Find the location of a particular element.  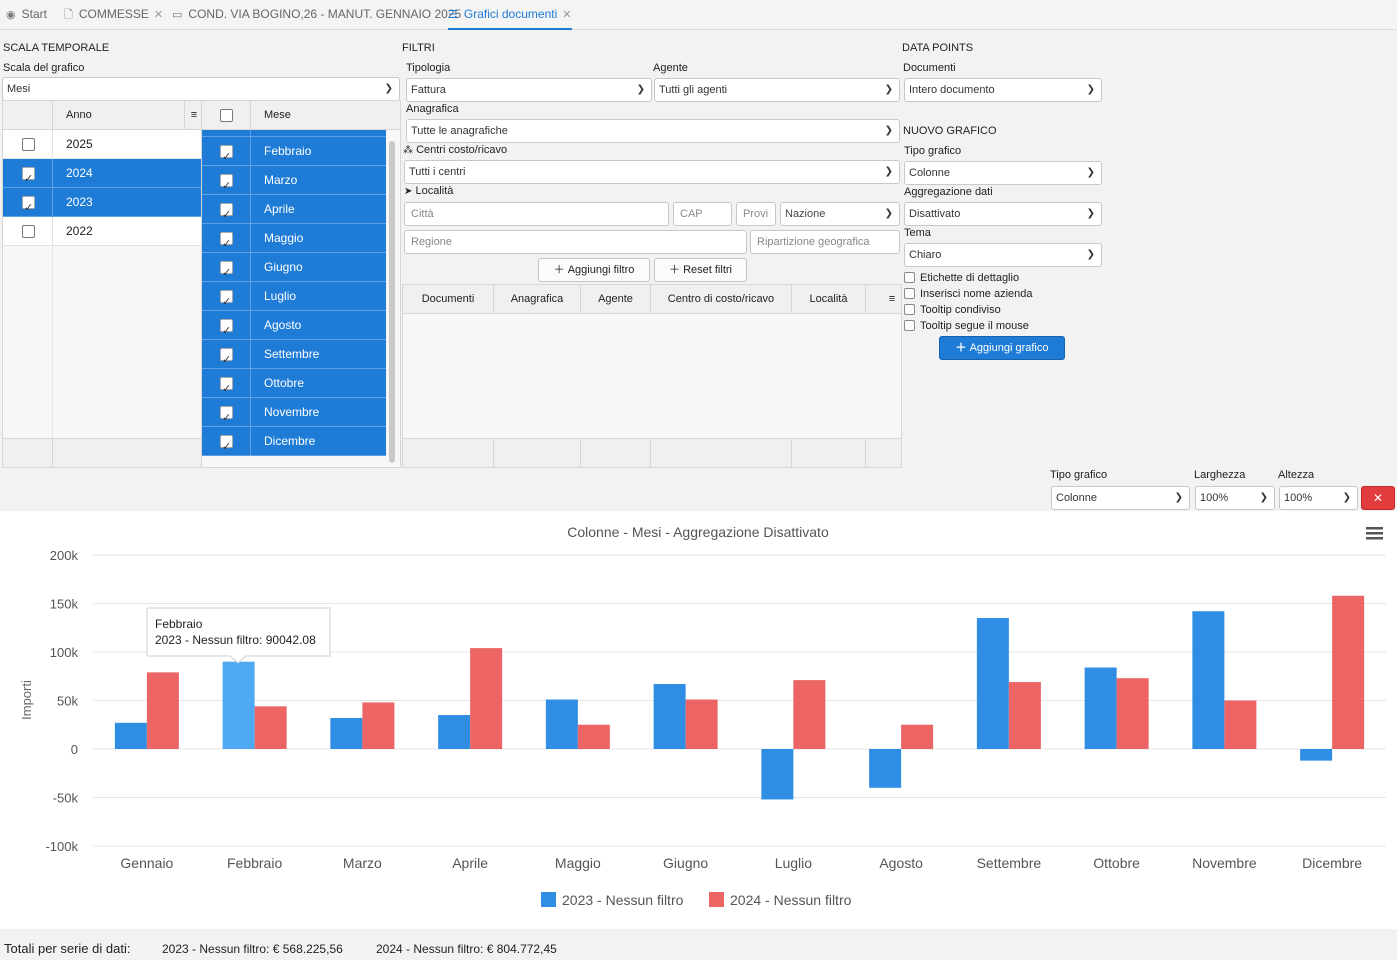

month-row: Novembre is located at coordinates (294, 415).